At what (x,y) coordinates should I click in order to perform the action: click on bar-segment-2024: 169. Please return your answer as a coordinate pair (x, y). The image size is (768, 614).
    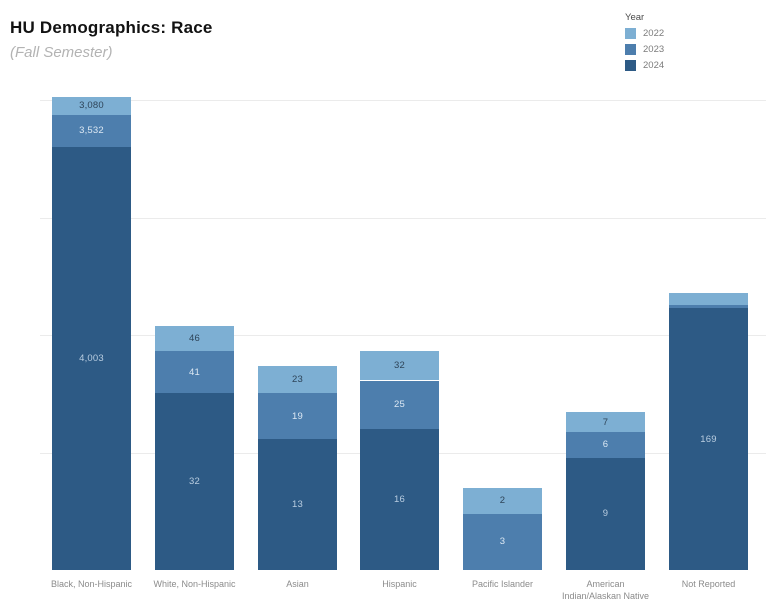
    Looking at the image, I should click on (708, 439).